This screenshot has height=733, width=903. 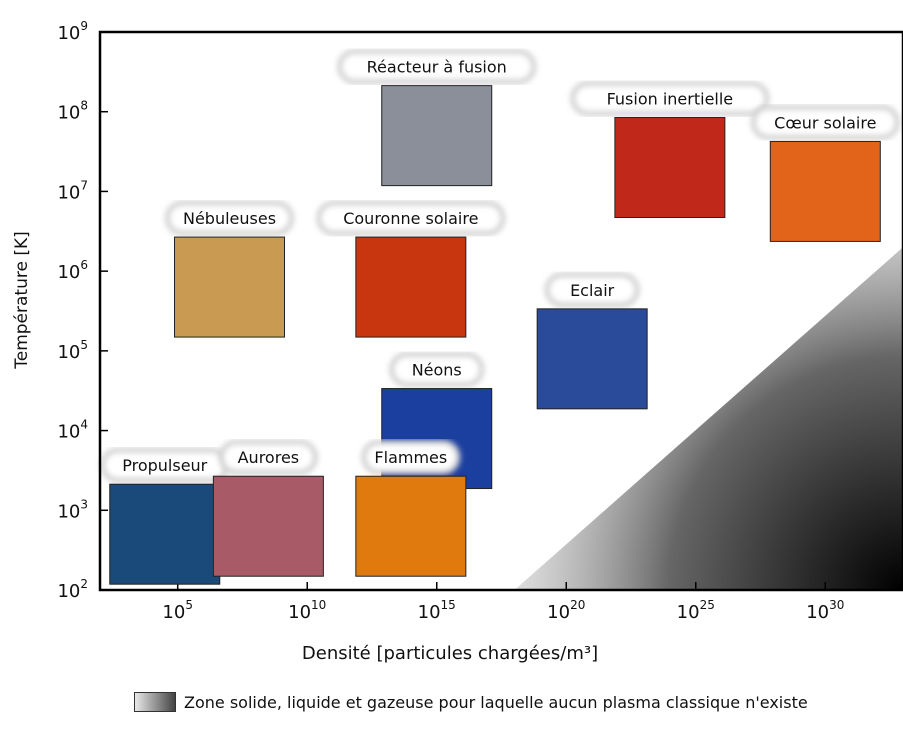 What do you see at coordinates (437, 610) in the screenshot?
I see `x-tick-label: 1015` at bounding box center [437, 610].